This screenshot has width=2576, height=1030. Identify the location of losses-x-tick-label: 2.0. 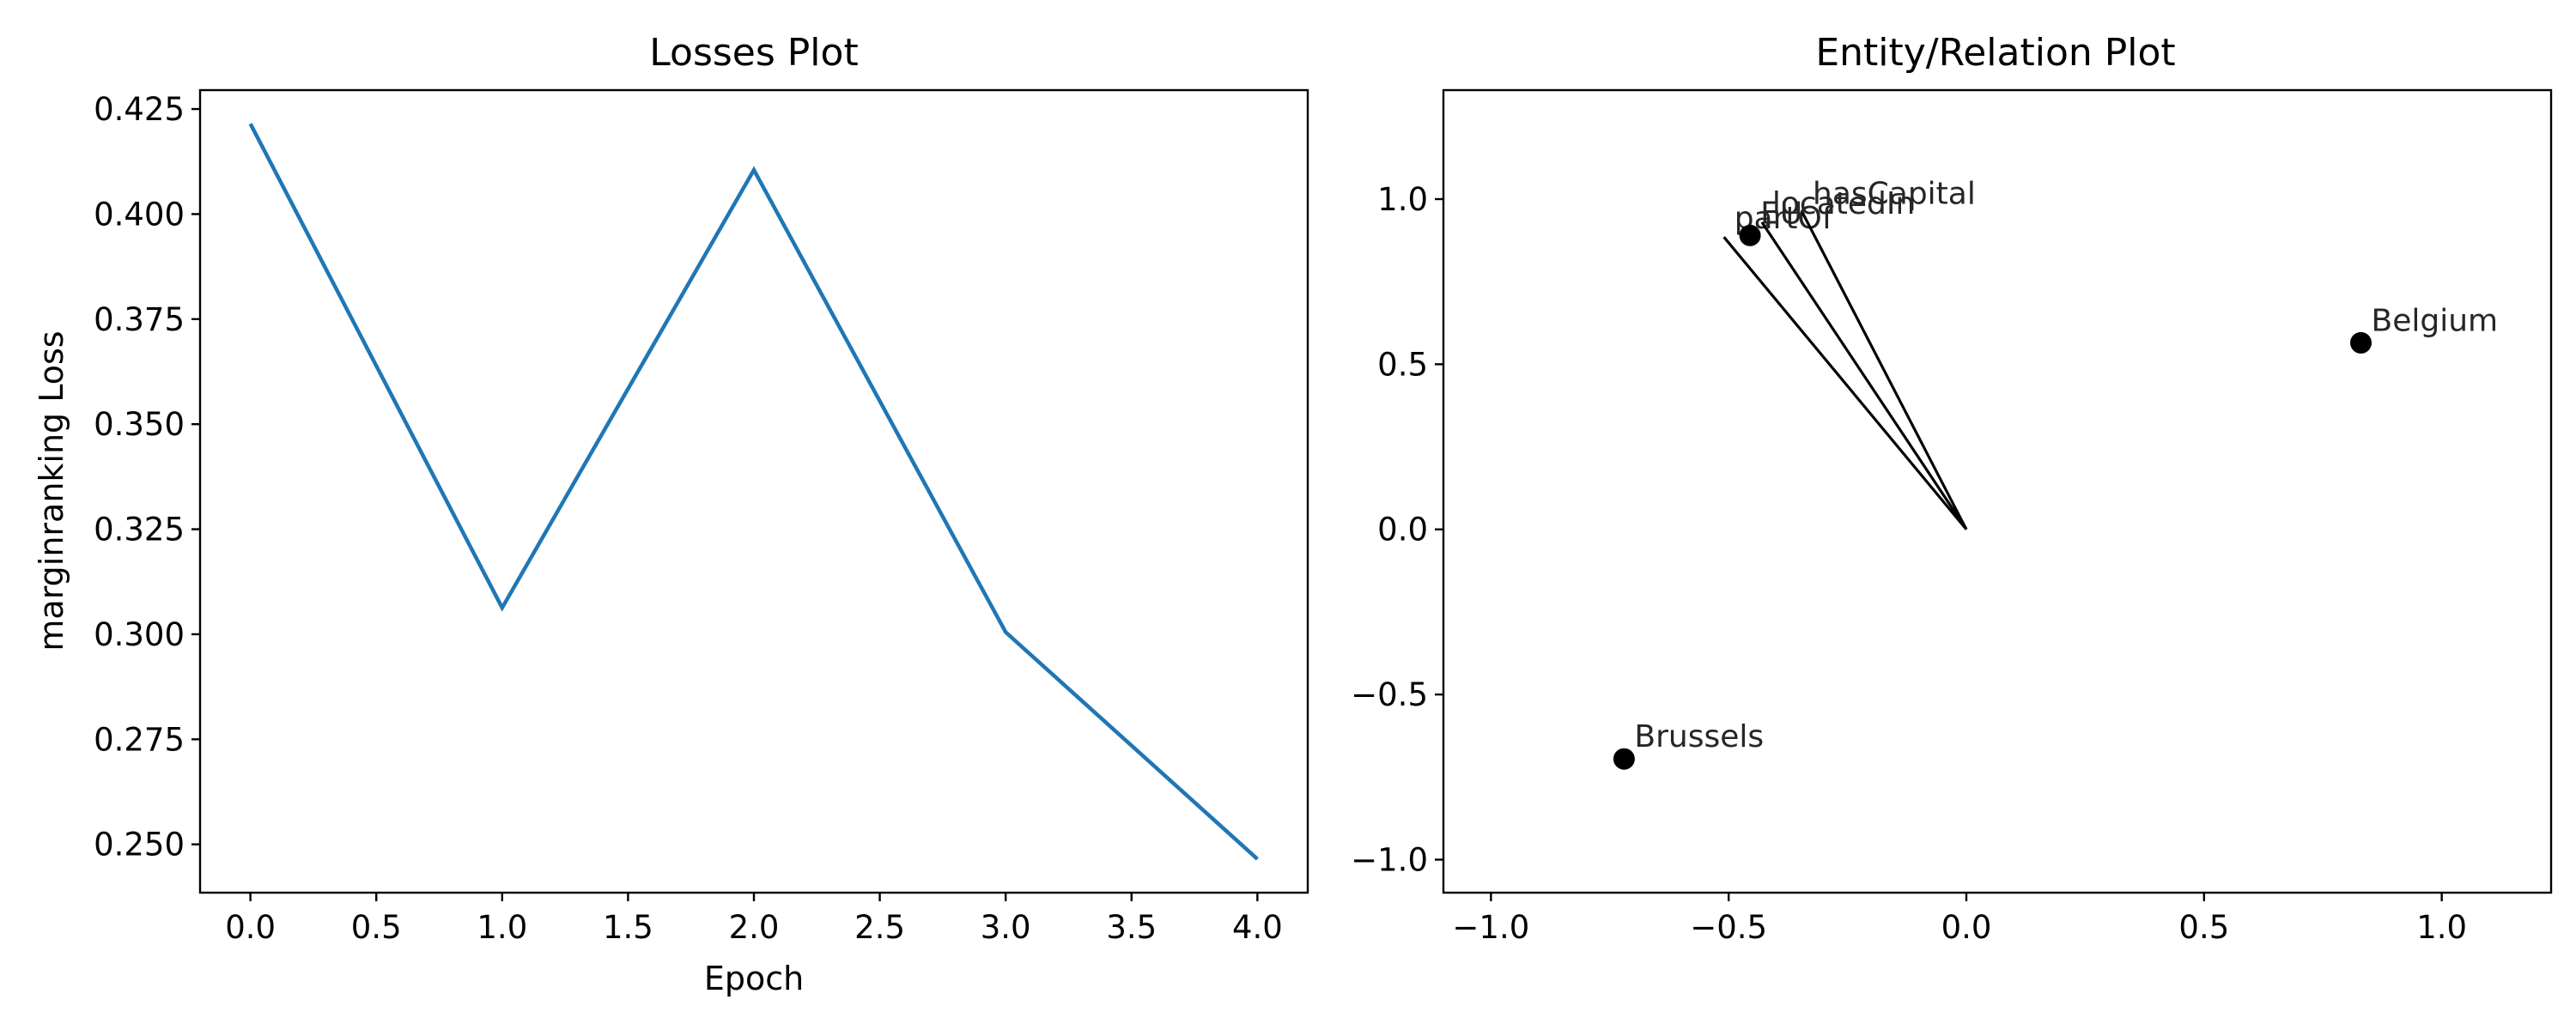
(755, 927).